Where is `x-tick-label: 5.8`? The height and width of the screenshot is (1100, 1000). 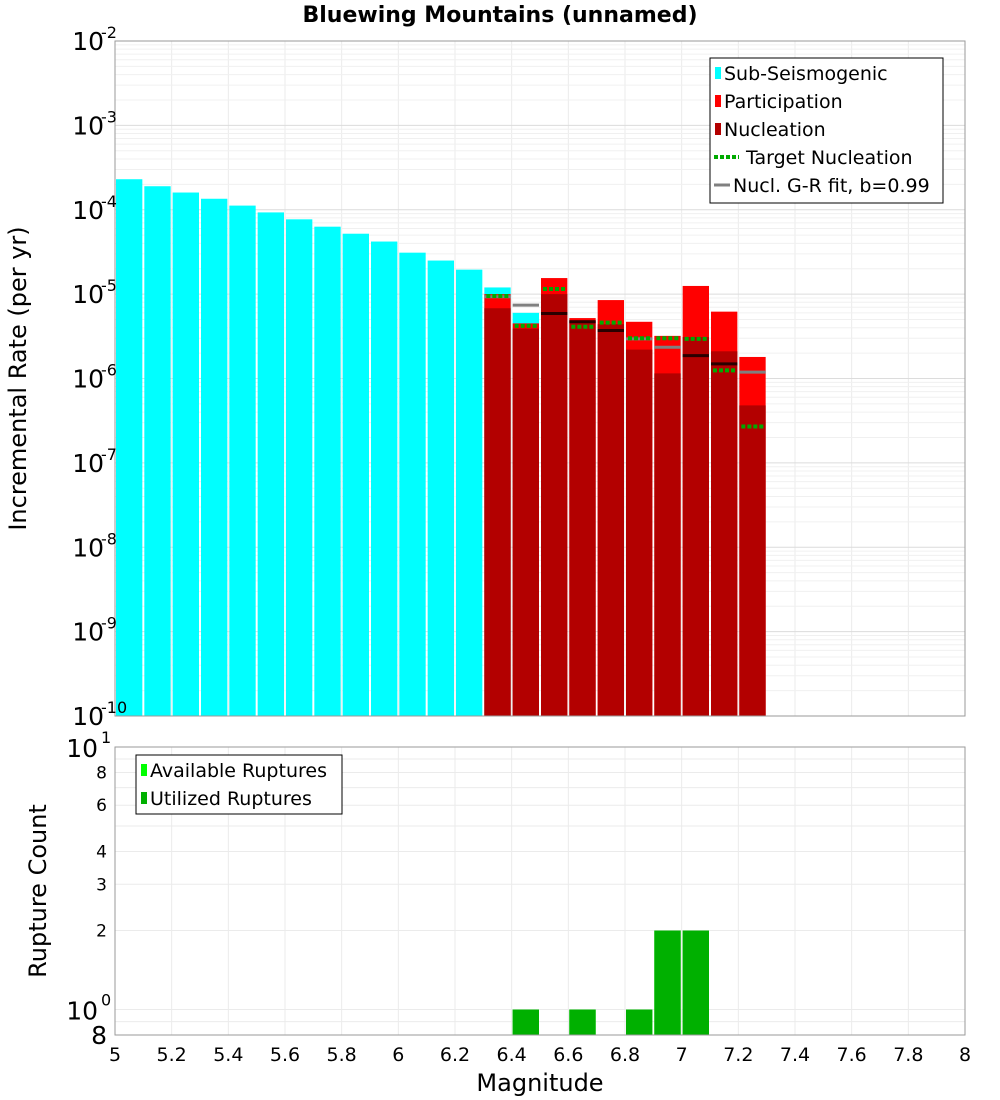 x-tick-label: 5.8 is located at coordinates (342, 1055).